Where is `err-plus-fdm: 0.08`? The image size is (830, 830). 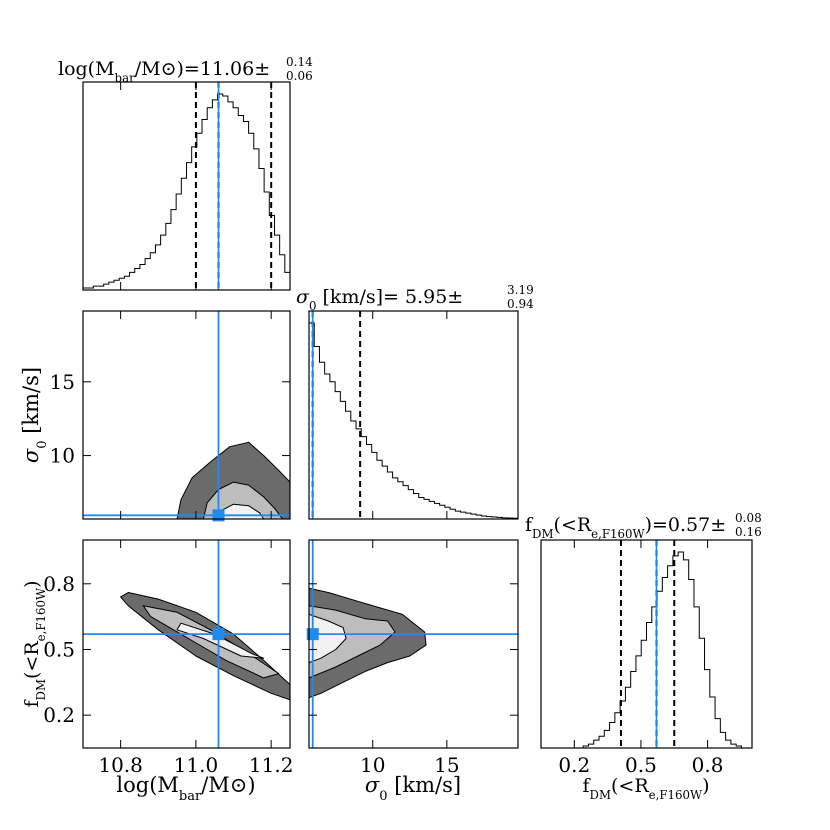
err-plus-fdm: 0.08 is located at coordinates (748, 518).